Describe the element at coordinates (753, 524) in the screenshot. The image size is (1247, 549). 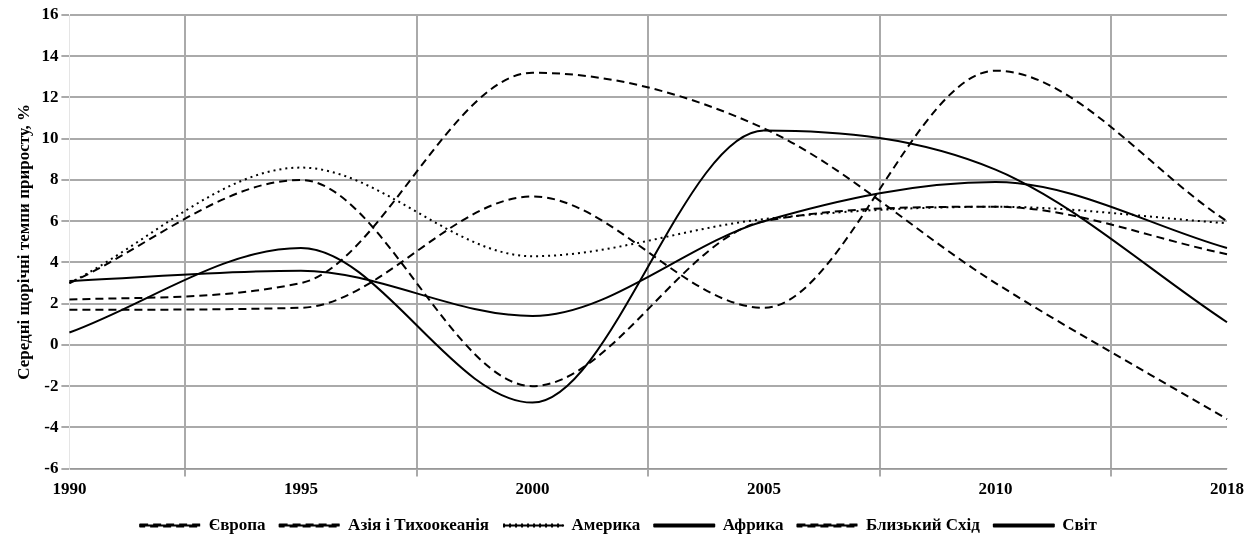
I see `legend-label: Африка` at that location.